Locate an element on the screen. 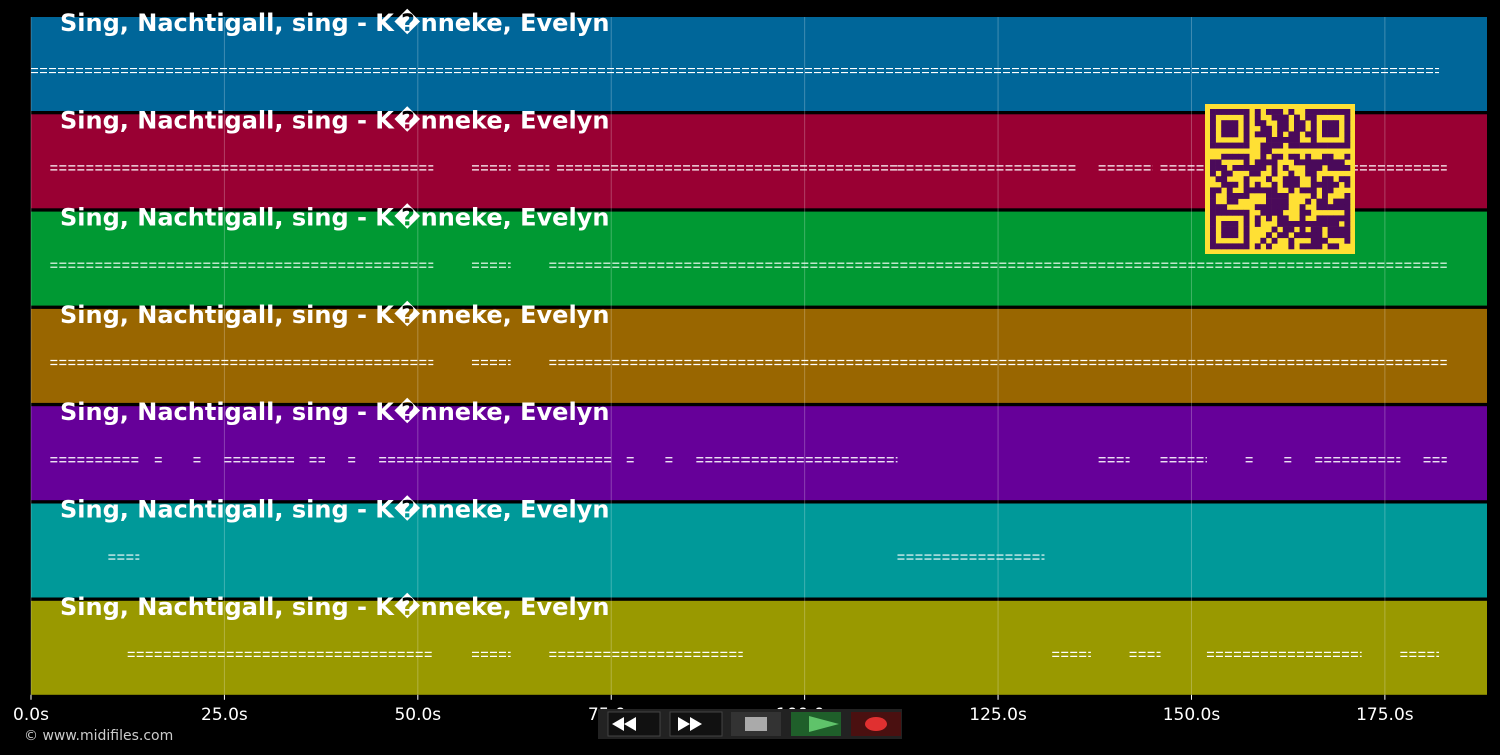 Image resolution: width=1500 pixels, height=755 pixels. track-lane is located at coordinates (759, 64).